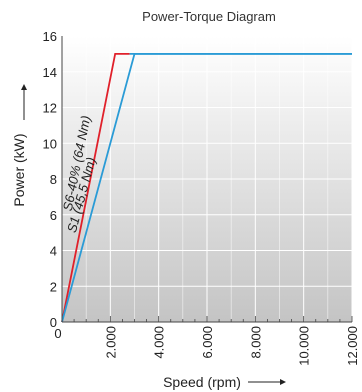 This screenshot has width=362, height=392. Describe the element at coordinates (53, 286) in the screenshot. I see `y-tick-label: 2` at that location.